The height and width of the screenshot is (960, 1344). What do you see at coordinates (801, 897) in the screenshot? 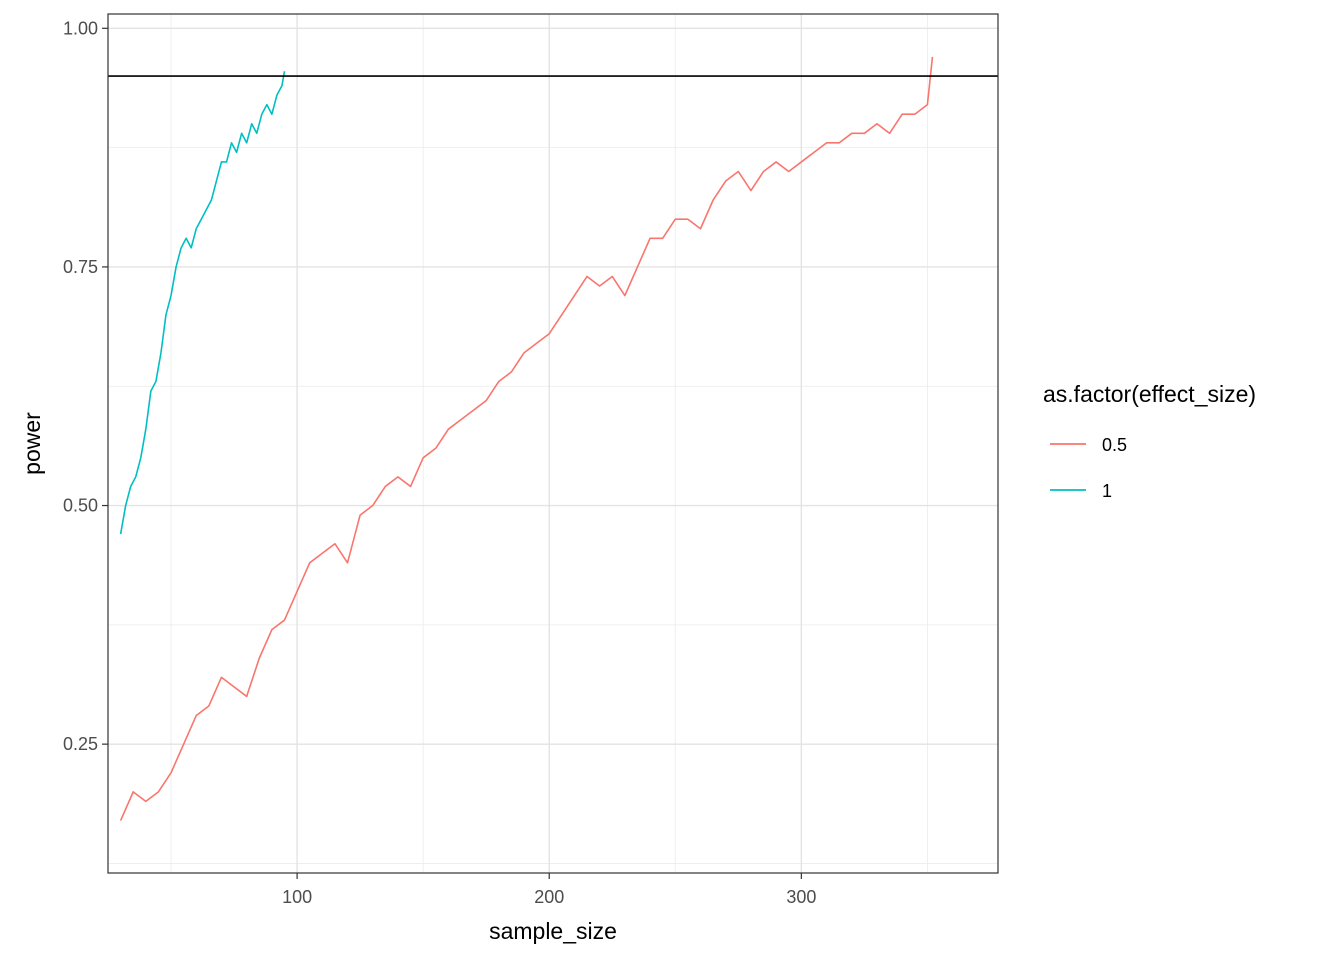
I see `x-tick-label: 300` at bounding box center [801, 897].